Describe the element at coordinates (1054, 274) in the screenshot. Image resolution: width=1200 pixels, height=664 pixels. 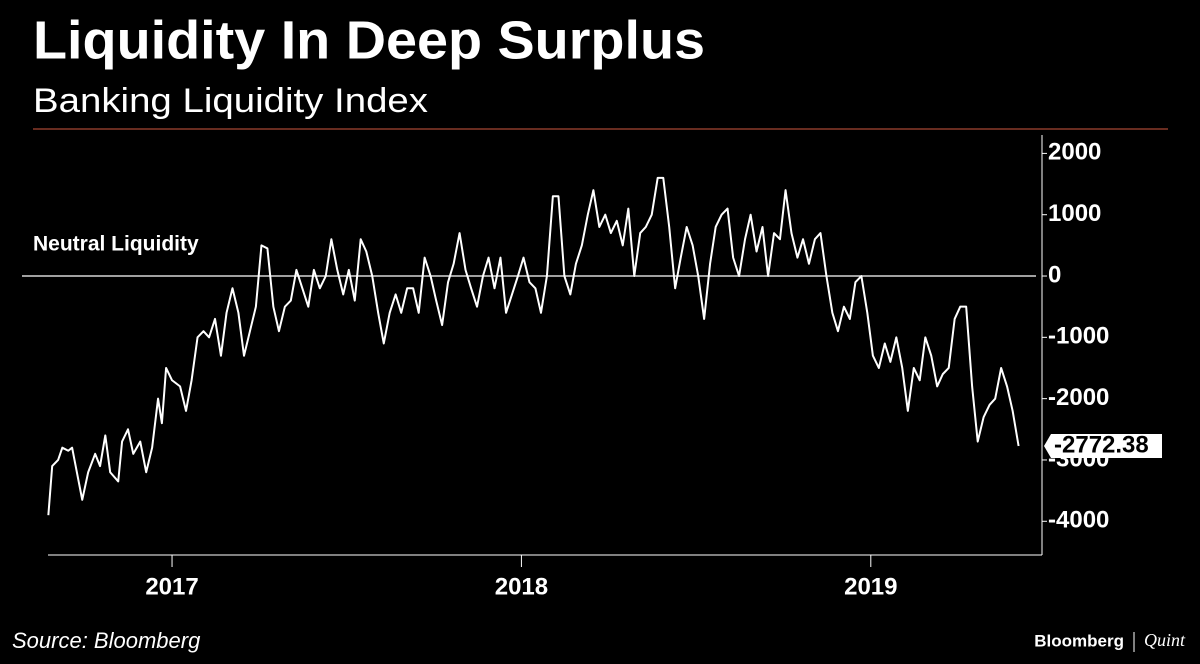
I see `y-tick-label: 0` at that location.